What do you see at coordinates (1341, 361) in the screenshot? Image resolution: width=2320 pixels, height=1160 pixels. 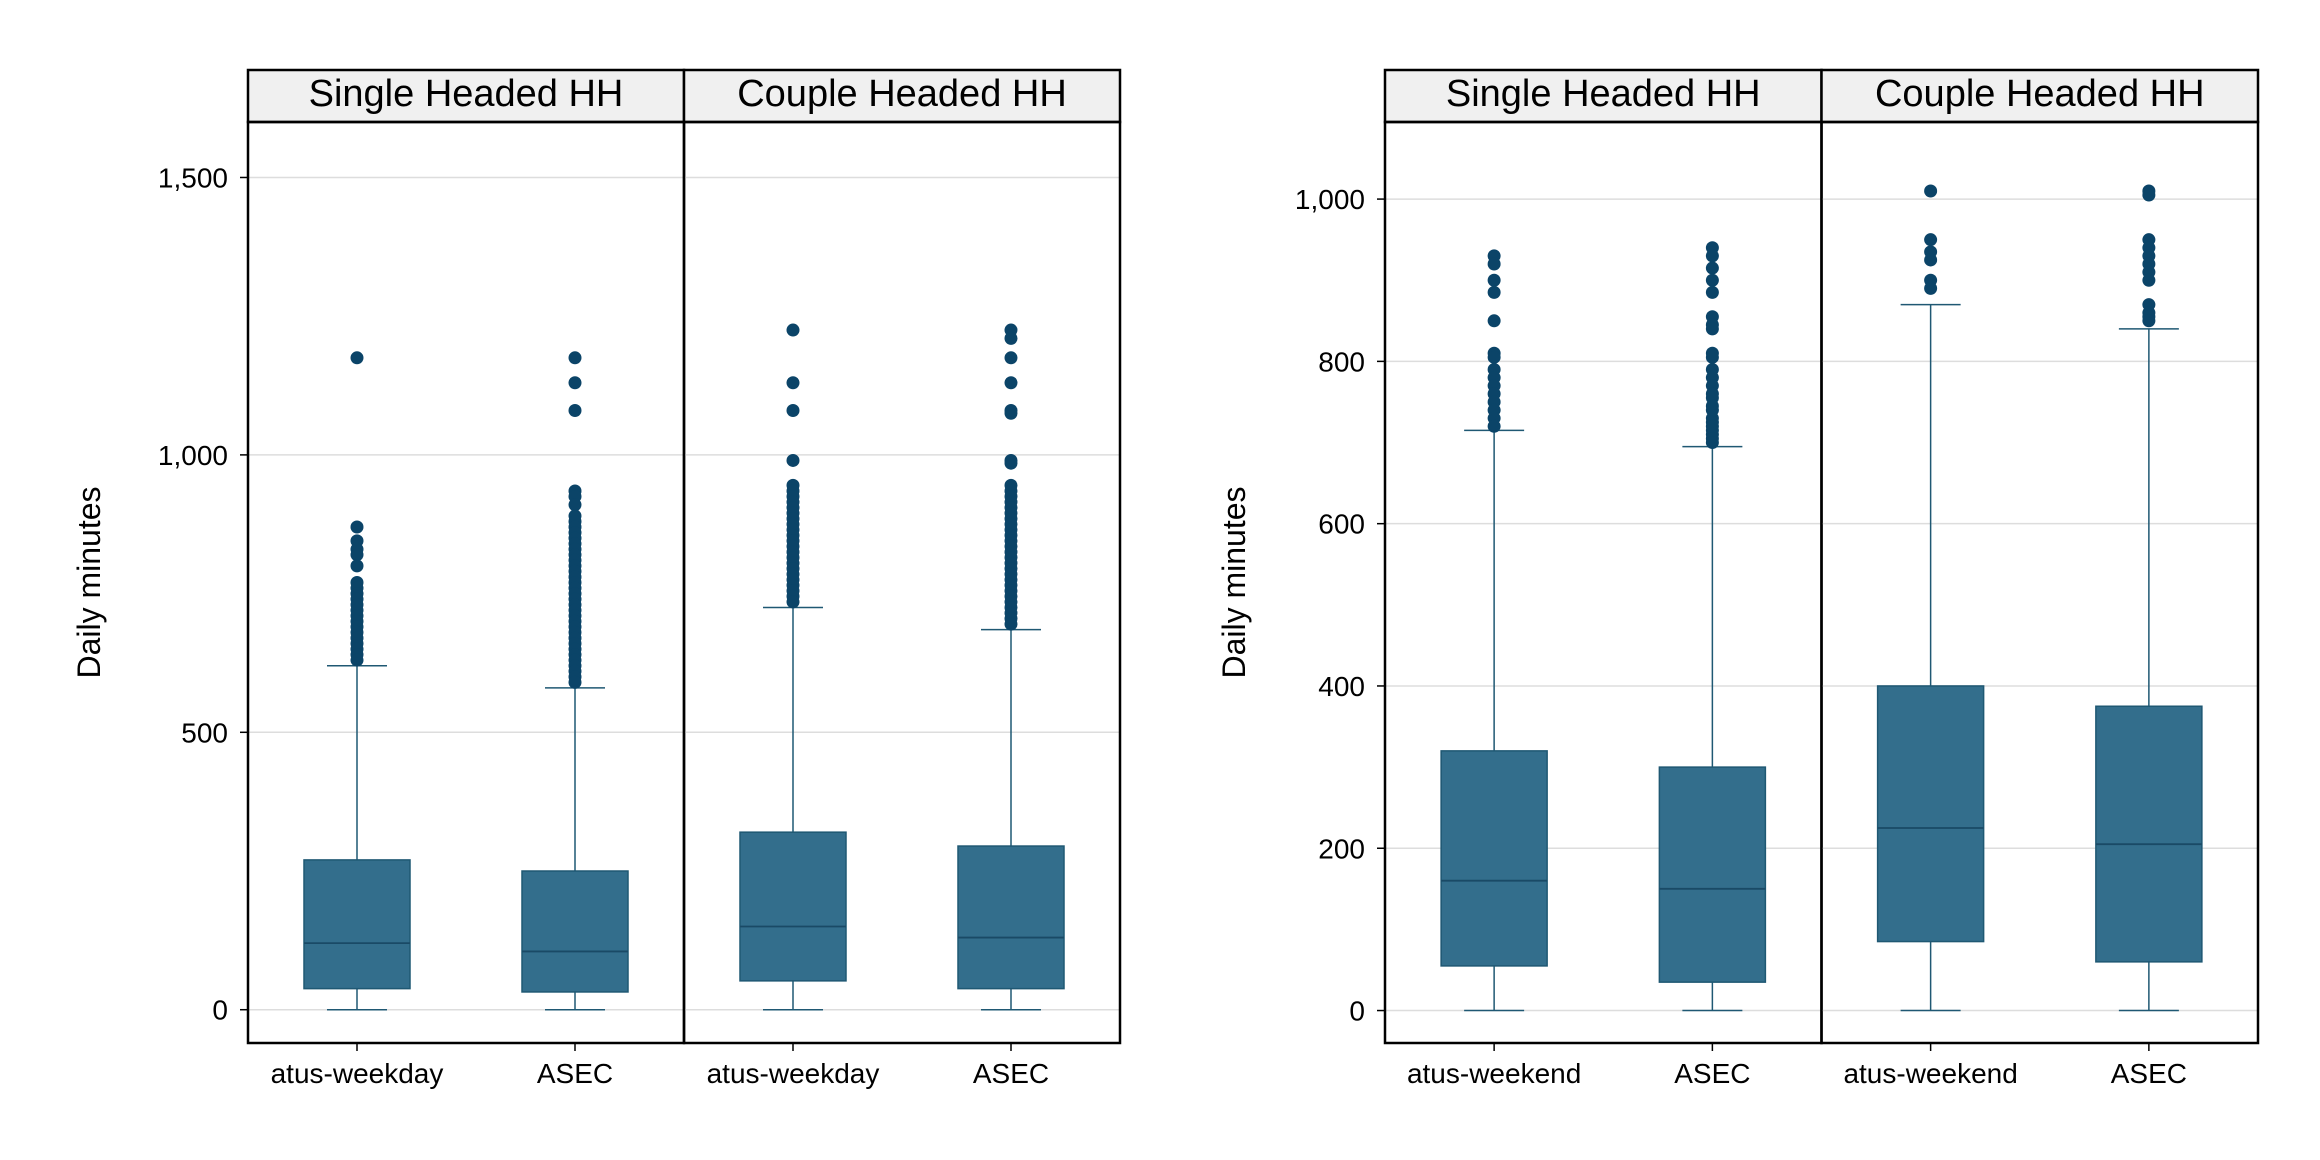 I see `y-tick-label: 800` at bounding box center [1341, 361].